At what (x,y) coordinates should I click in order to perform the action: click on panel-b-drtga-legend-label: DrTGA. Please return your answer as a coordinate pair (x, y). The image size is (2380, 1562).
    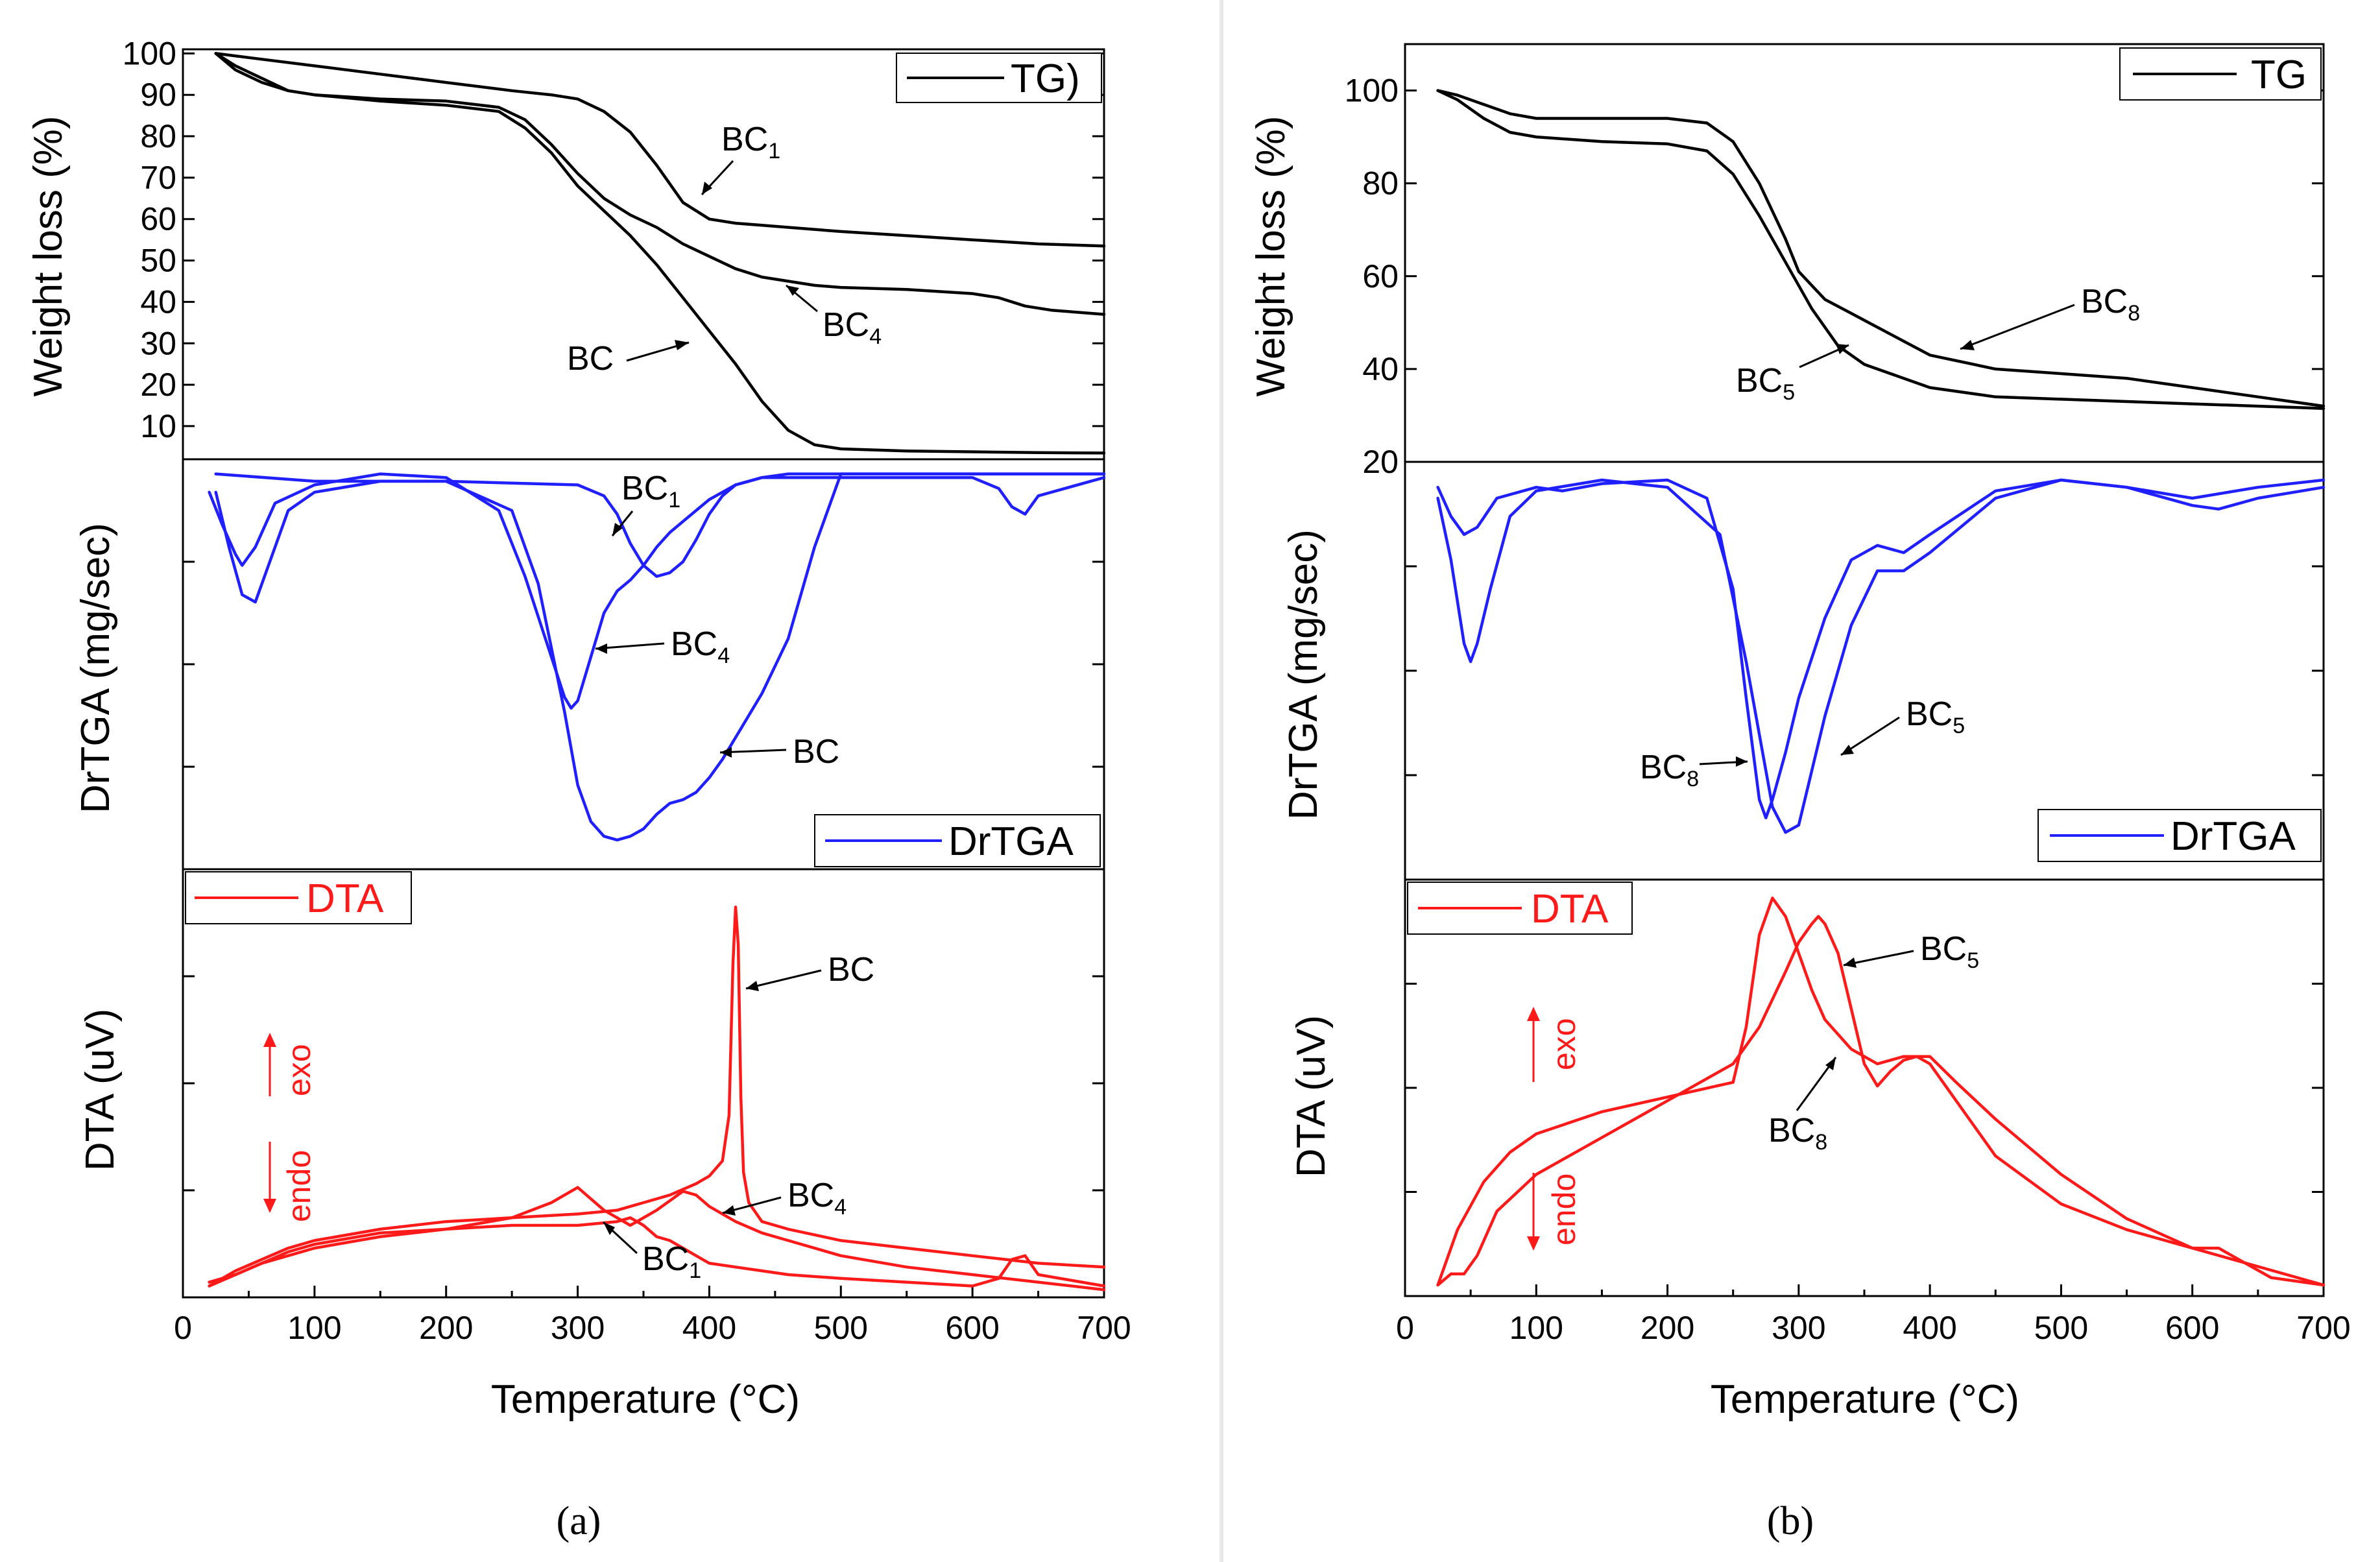
    Looking at the image, I should click on (2233, 836).